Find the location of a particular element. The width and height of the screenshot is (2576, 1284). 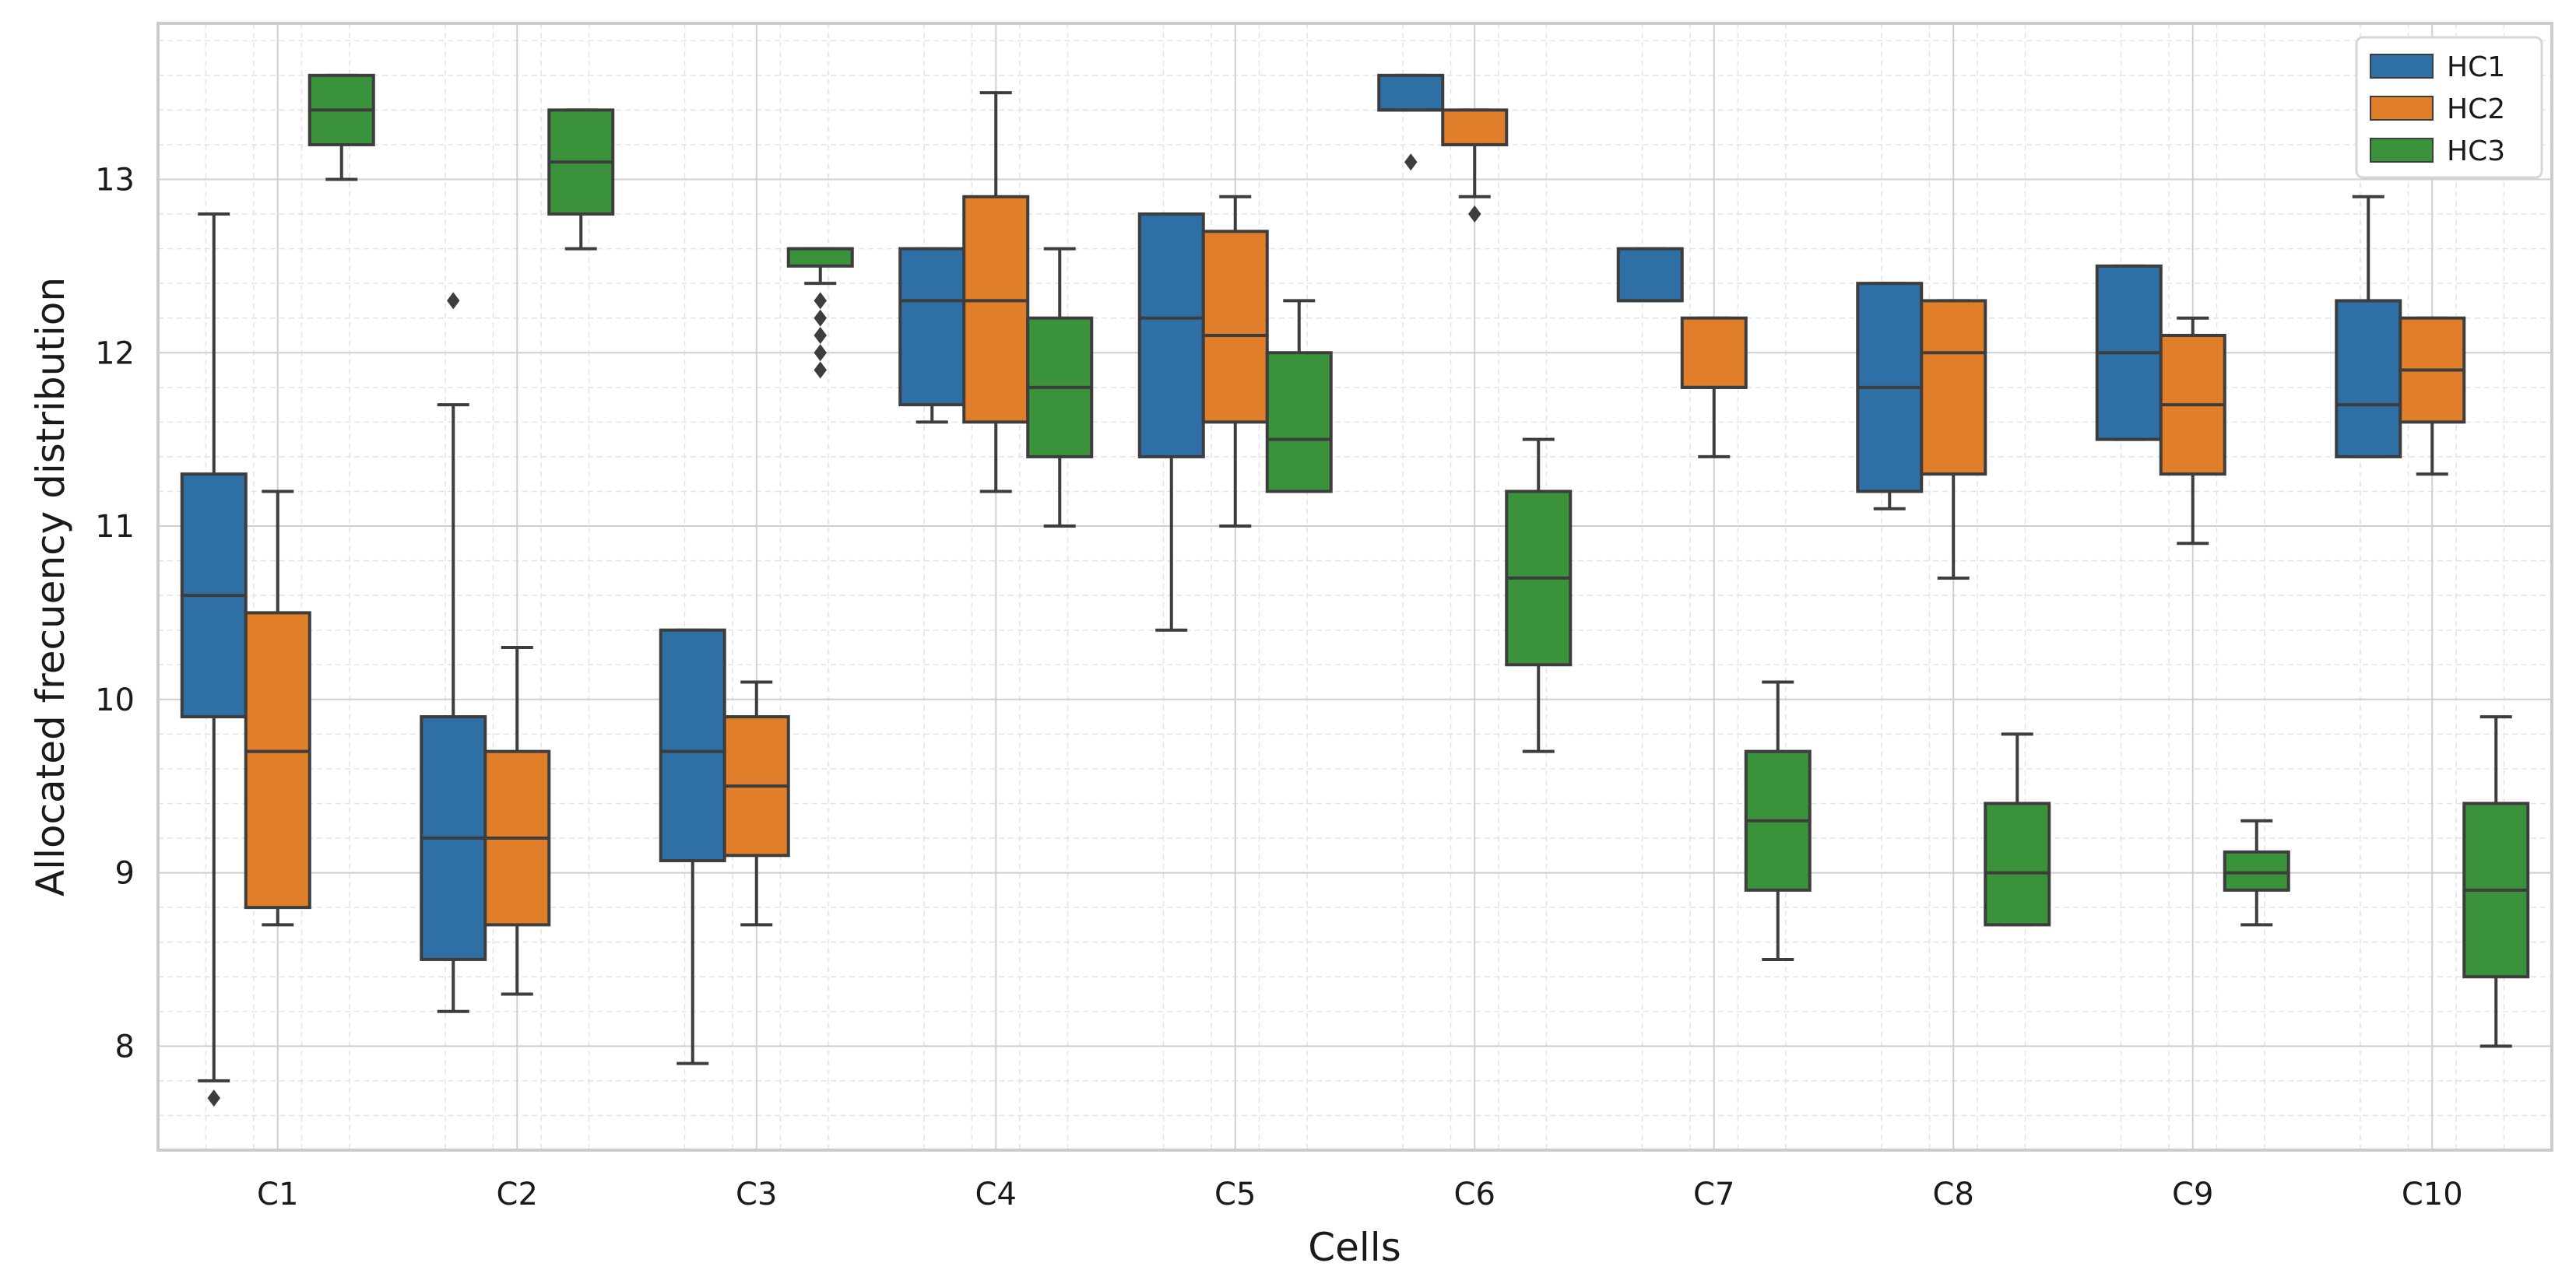

x-tick-label: C2 is located at coordinates (518, 1195).